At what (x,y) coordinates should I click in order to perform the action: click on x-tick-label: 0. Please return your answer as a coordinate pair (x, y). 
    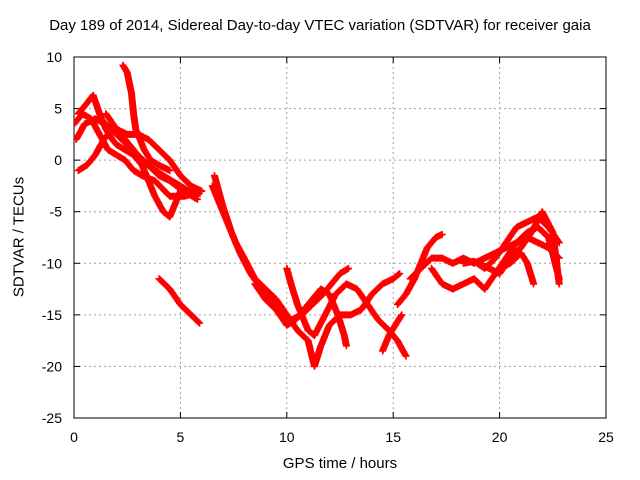
    Looking at the image, I should click on (74, 437).